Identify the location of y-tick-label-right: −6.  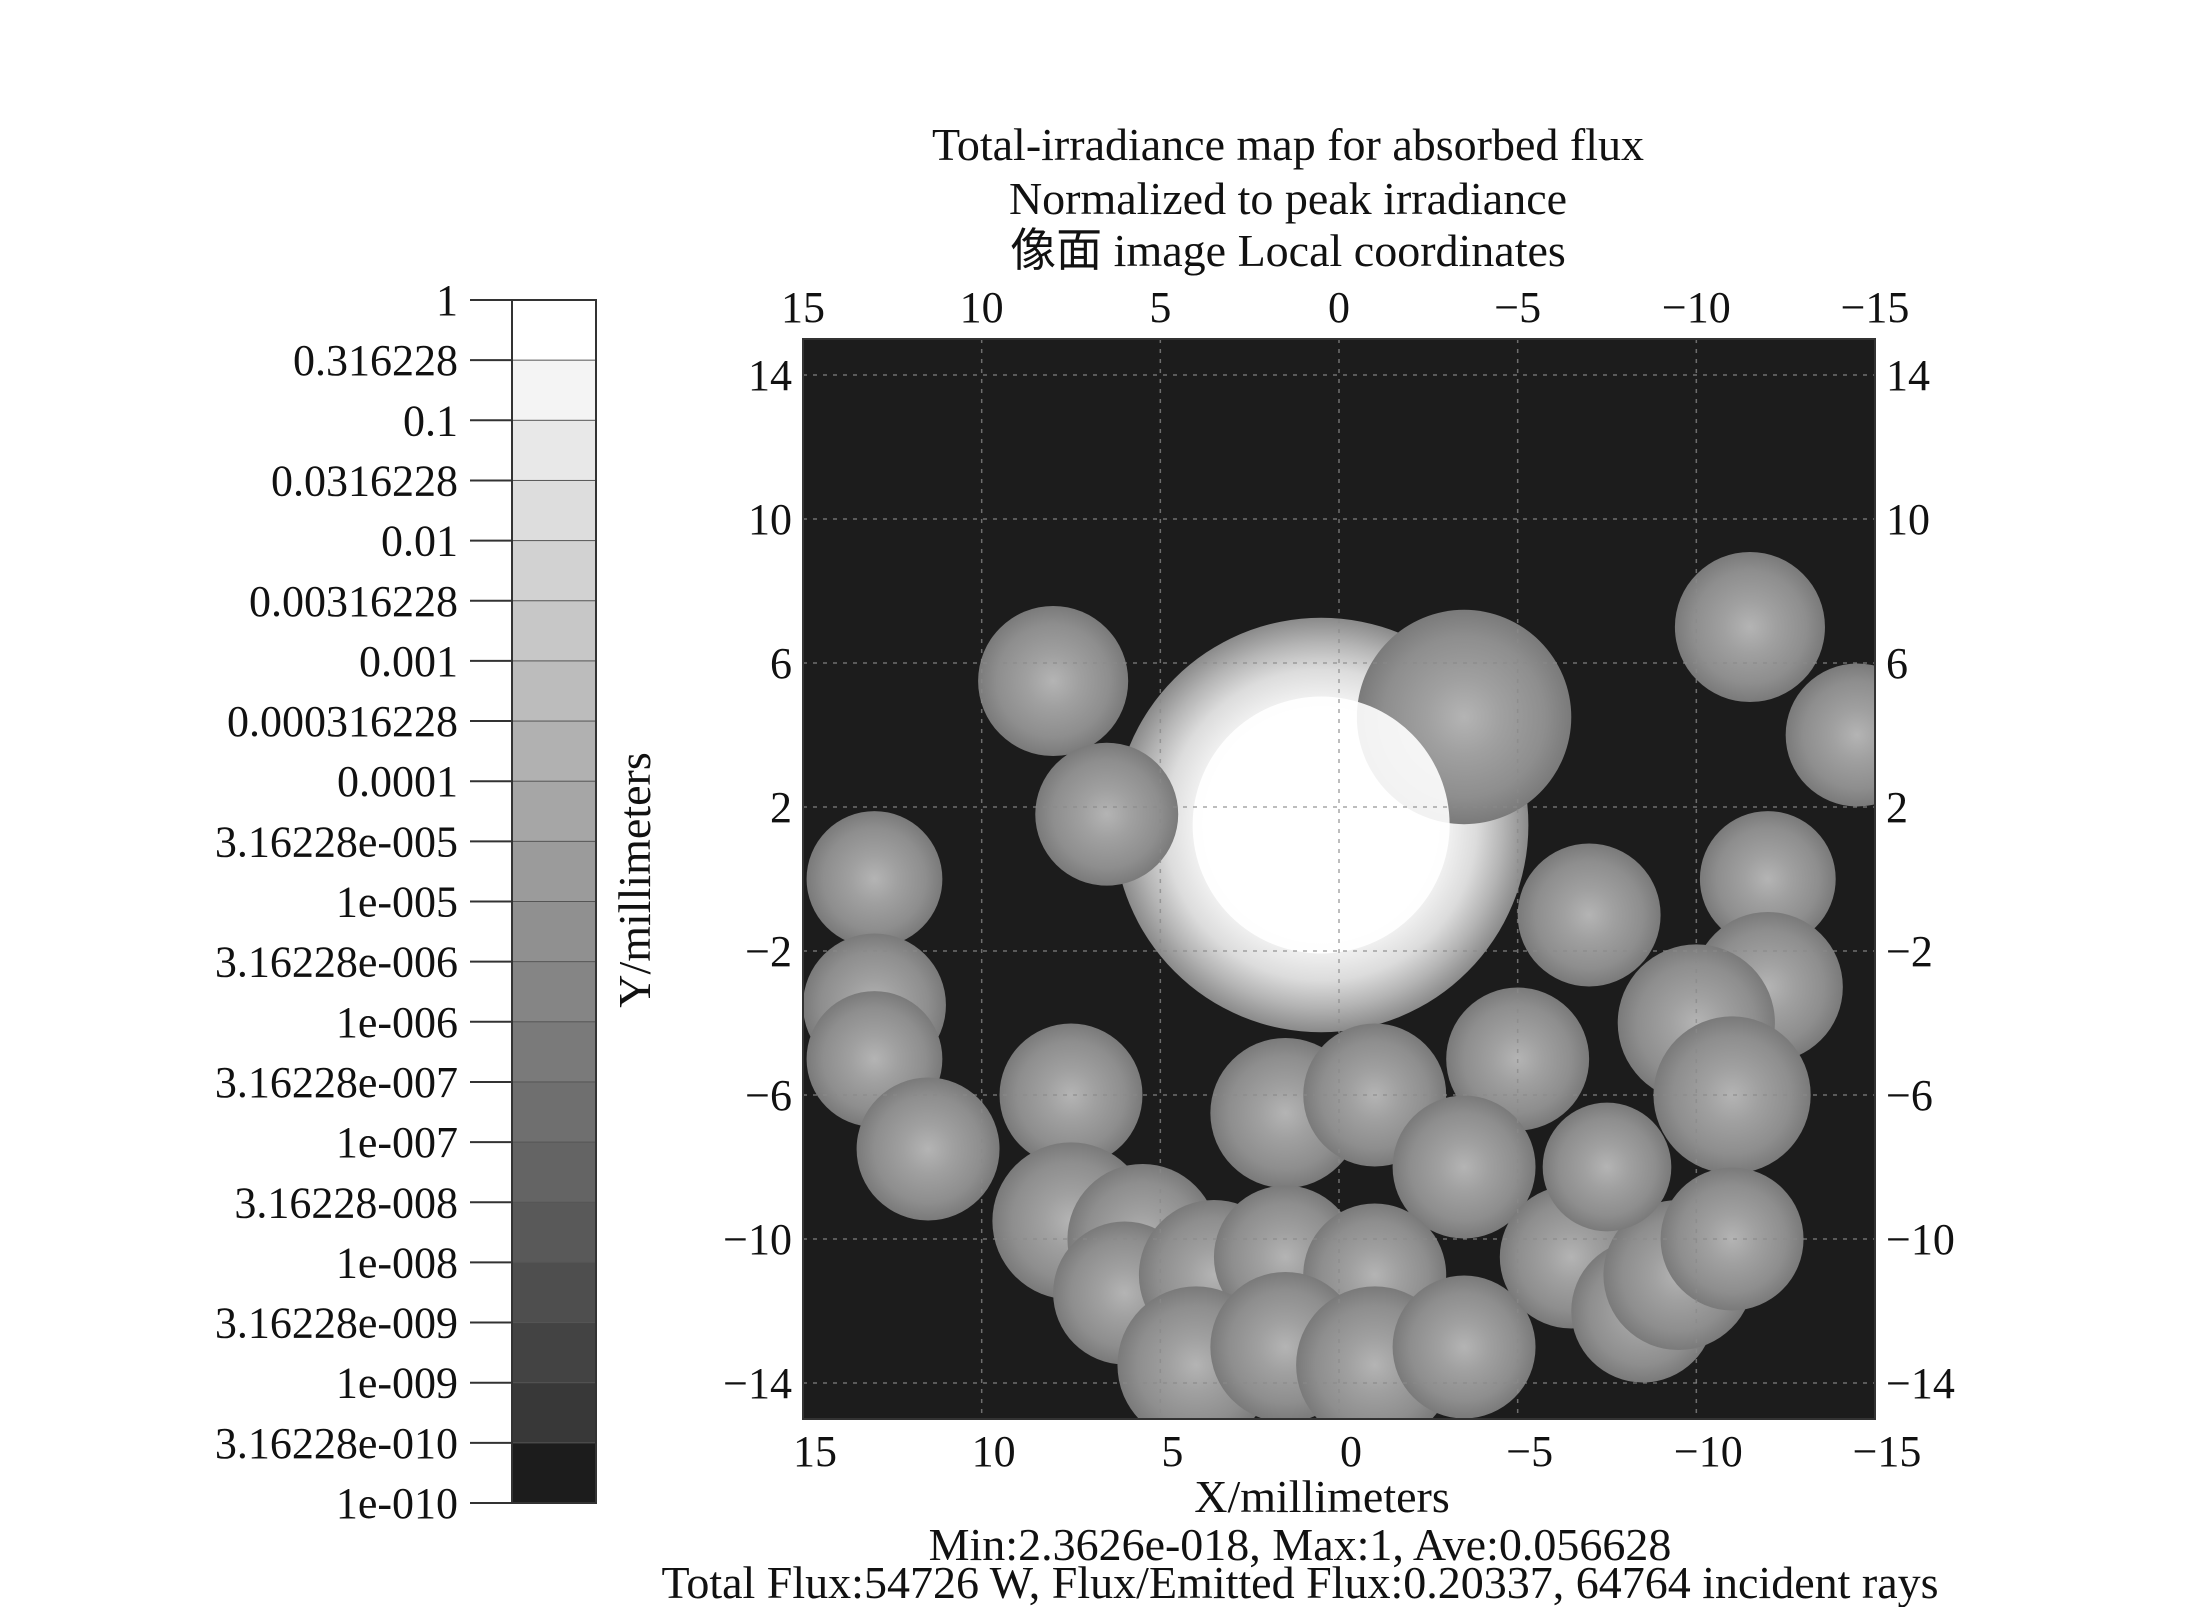
(1909, 1095).